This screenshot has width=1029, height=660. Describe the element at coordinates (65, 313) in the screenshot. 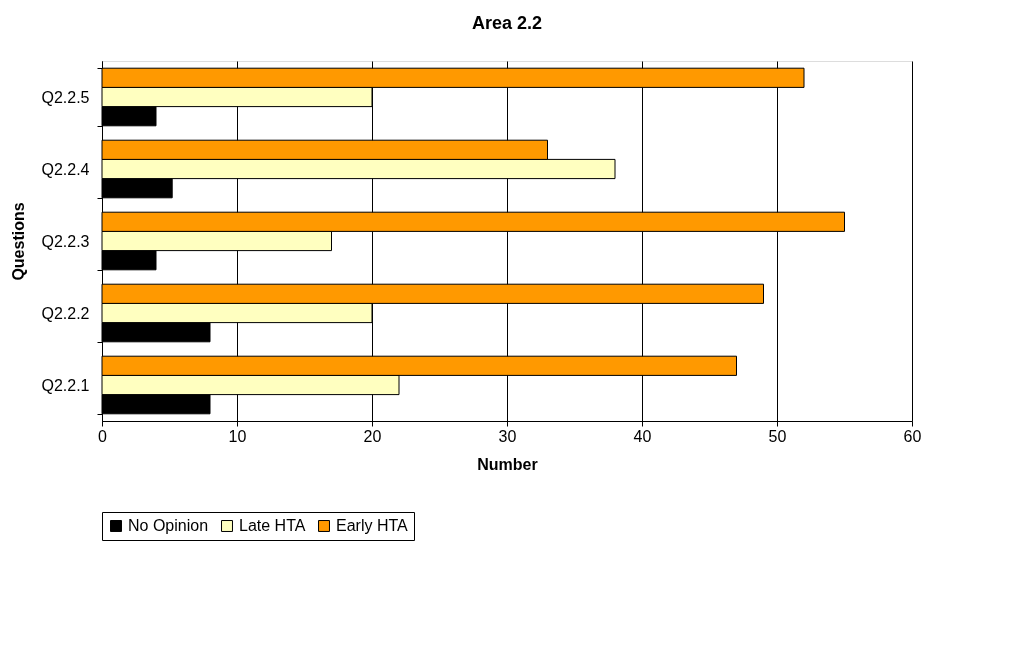

I see `y-tick-label: Q2.2.2` at that location.